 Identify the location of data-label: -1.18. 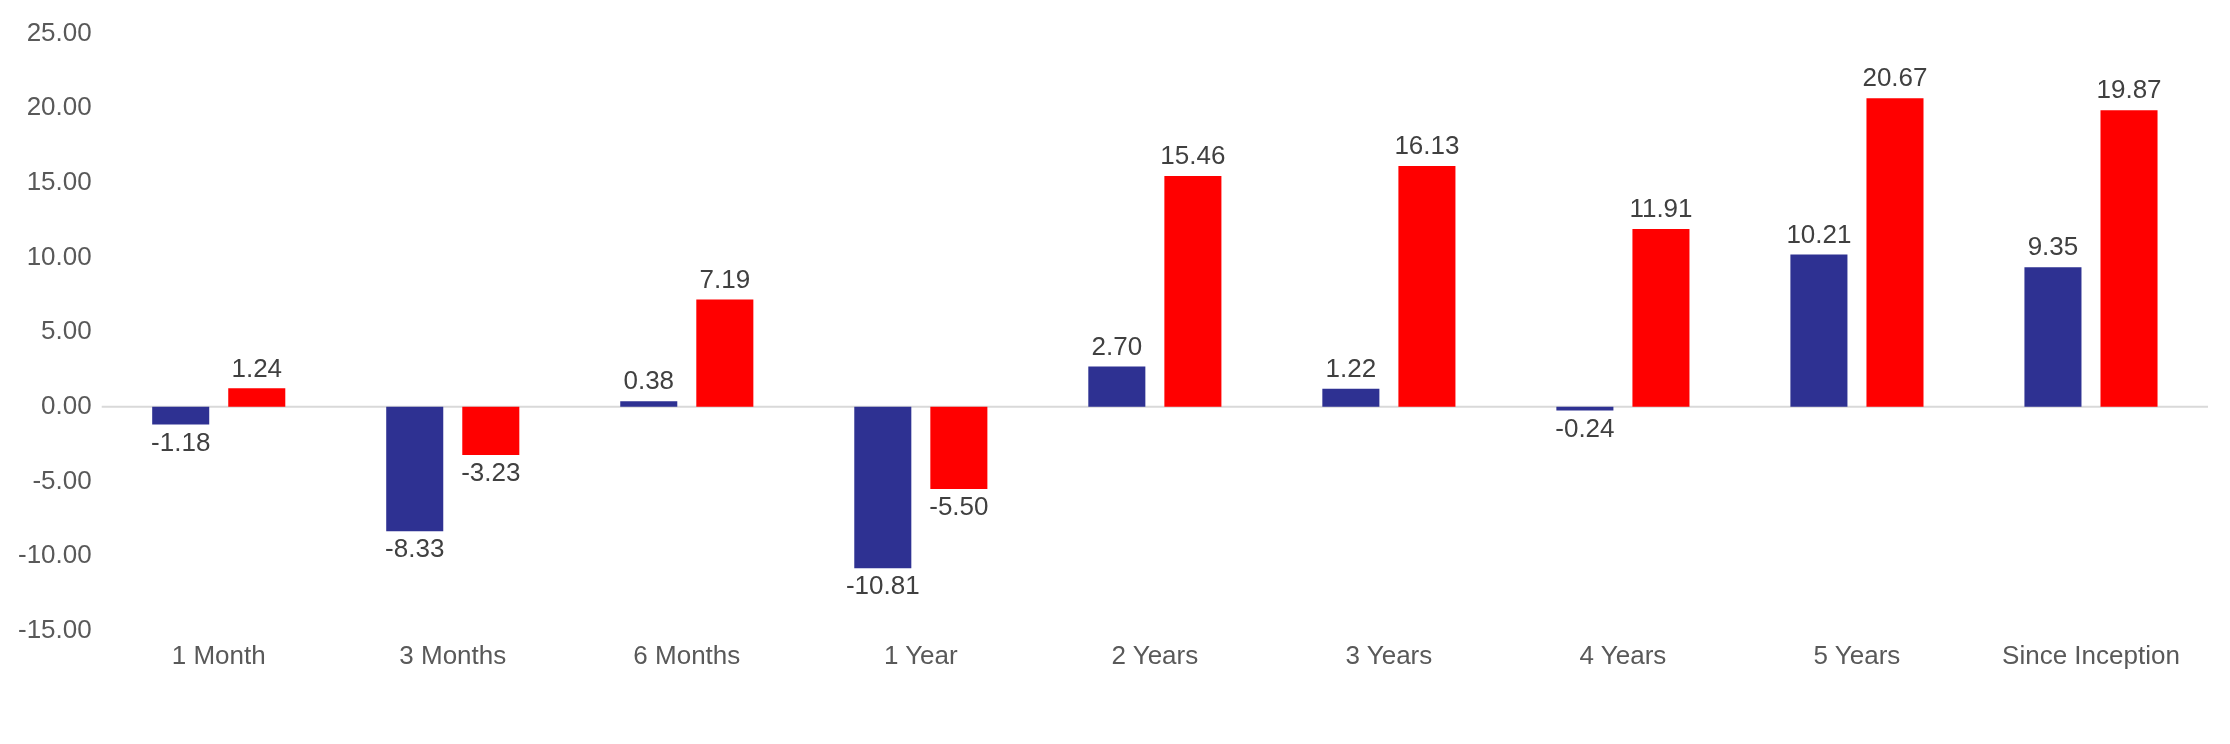
(181, 441).